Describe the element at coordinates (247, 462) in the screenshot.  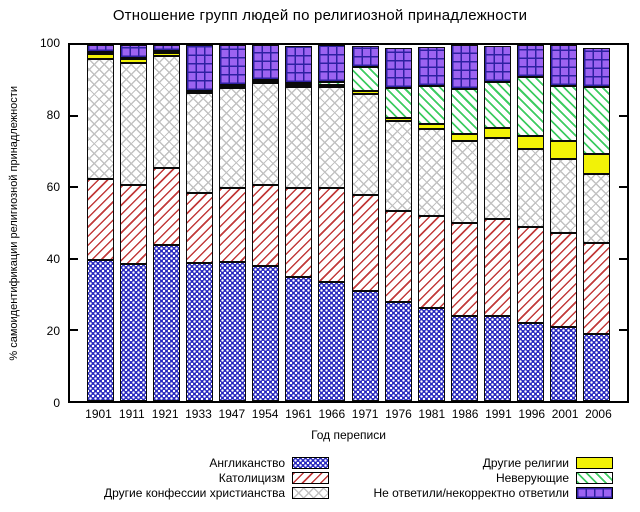
I see `legend-label-anglican: Англиканство` at that location.